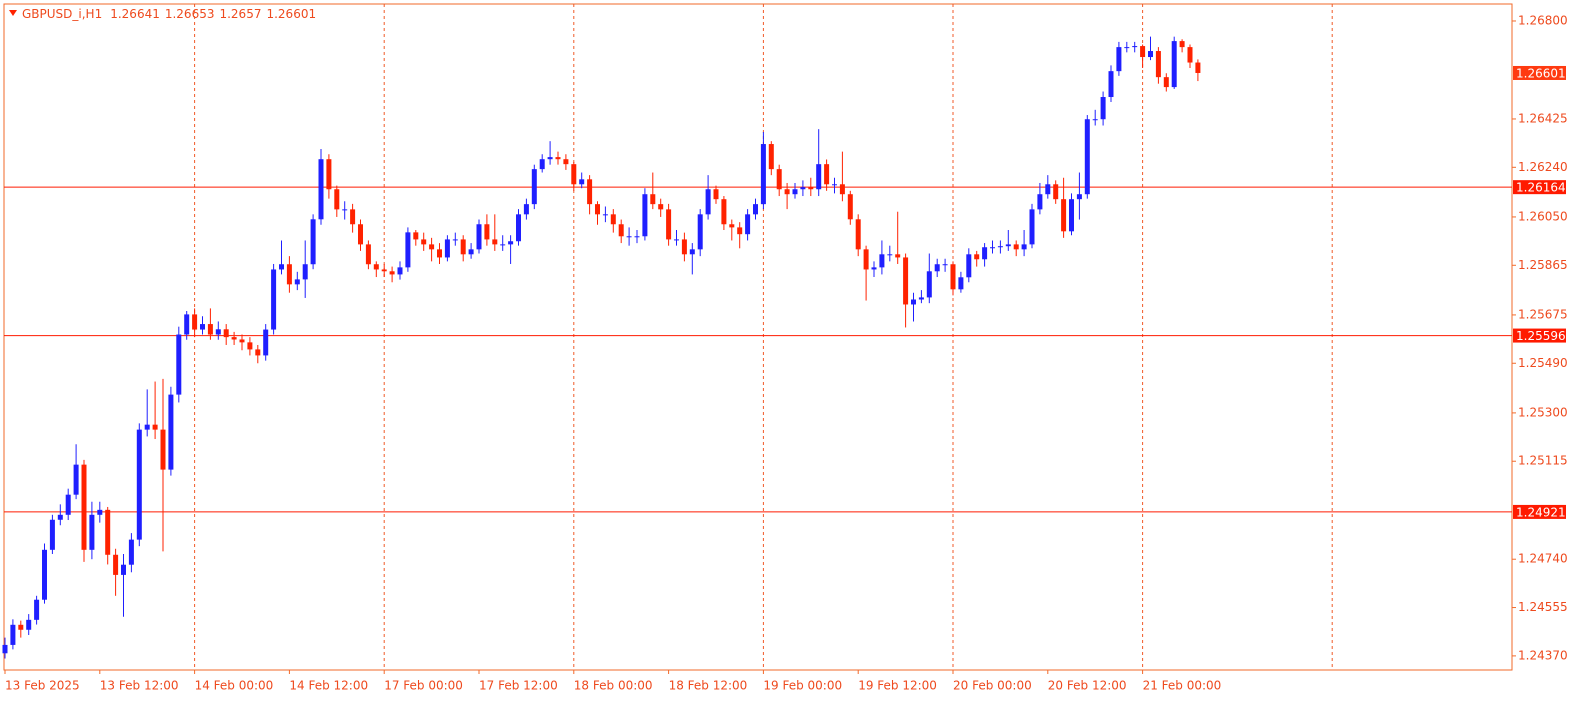  Describe the element at coordinates (240, 14) in the screenshot. I see `header-low: 1.2657` at that location.